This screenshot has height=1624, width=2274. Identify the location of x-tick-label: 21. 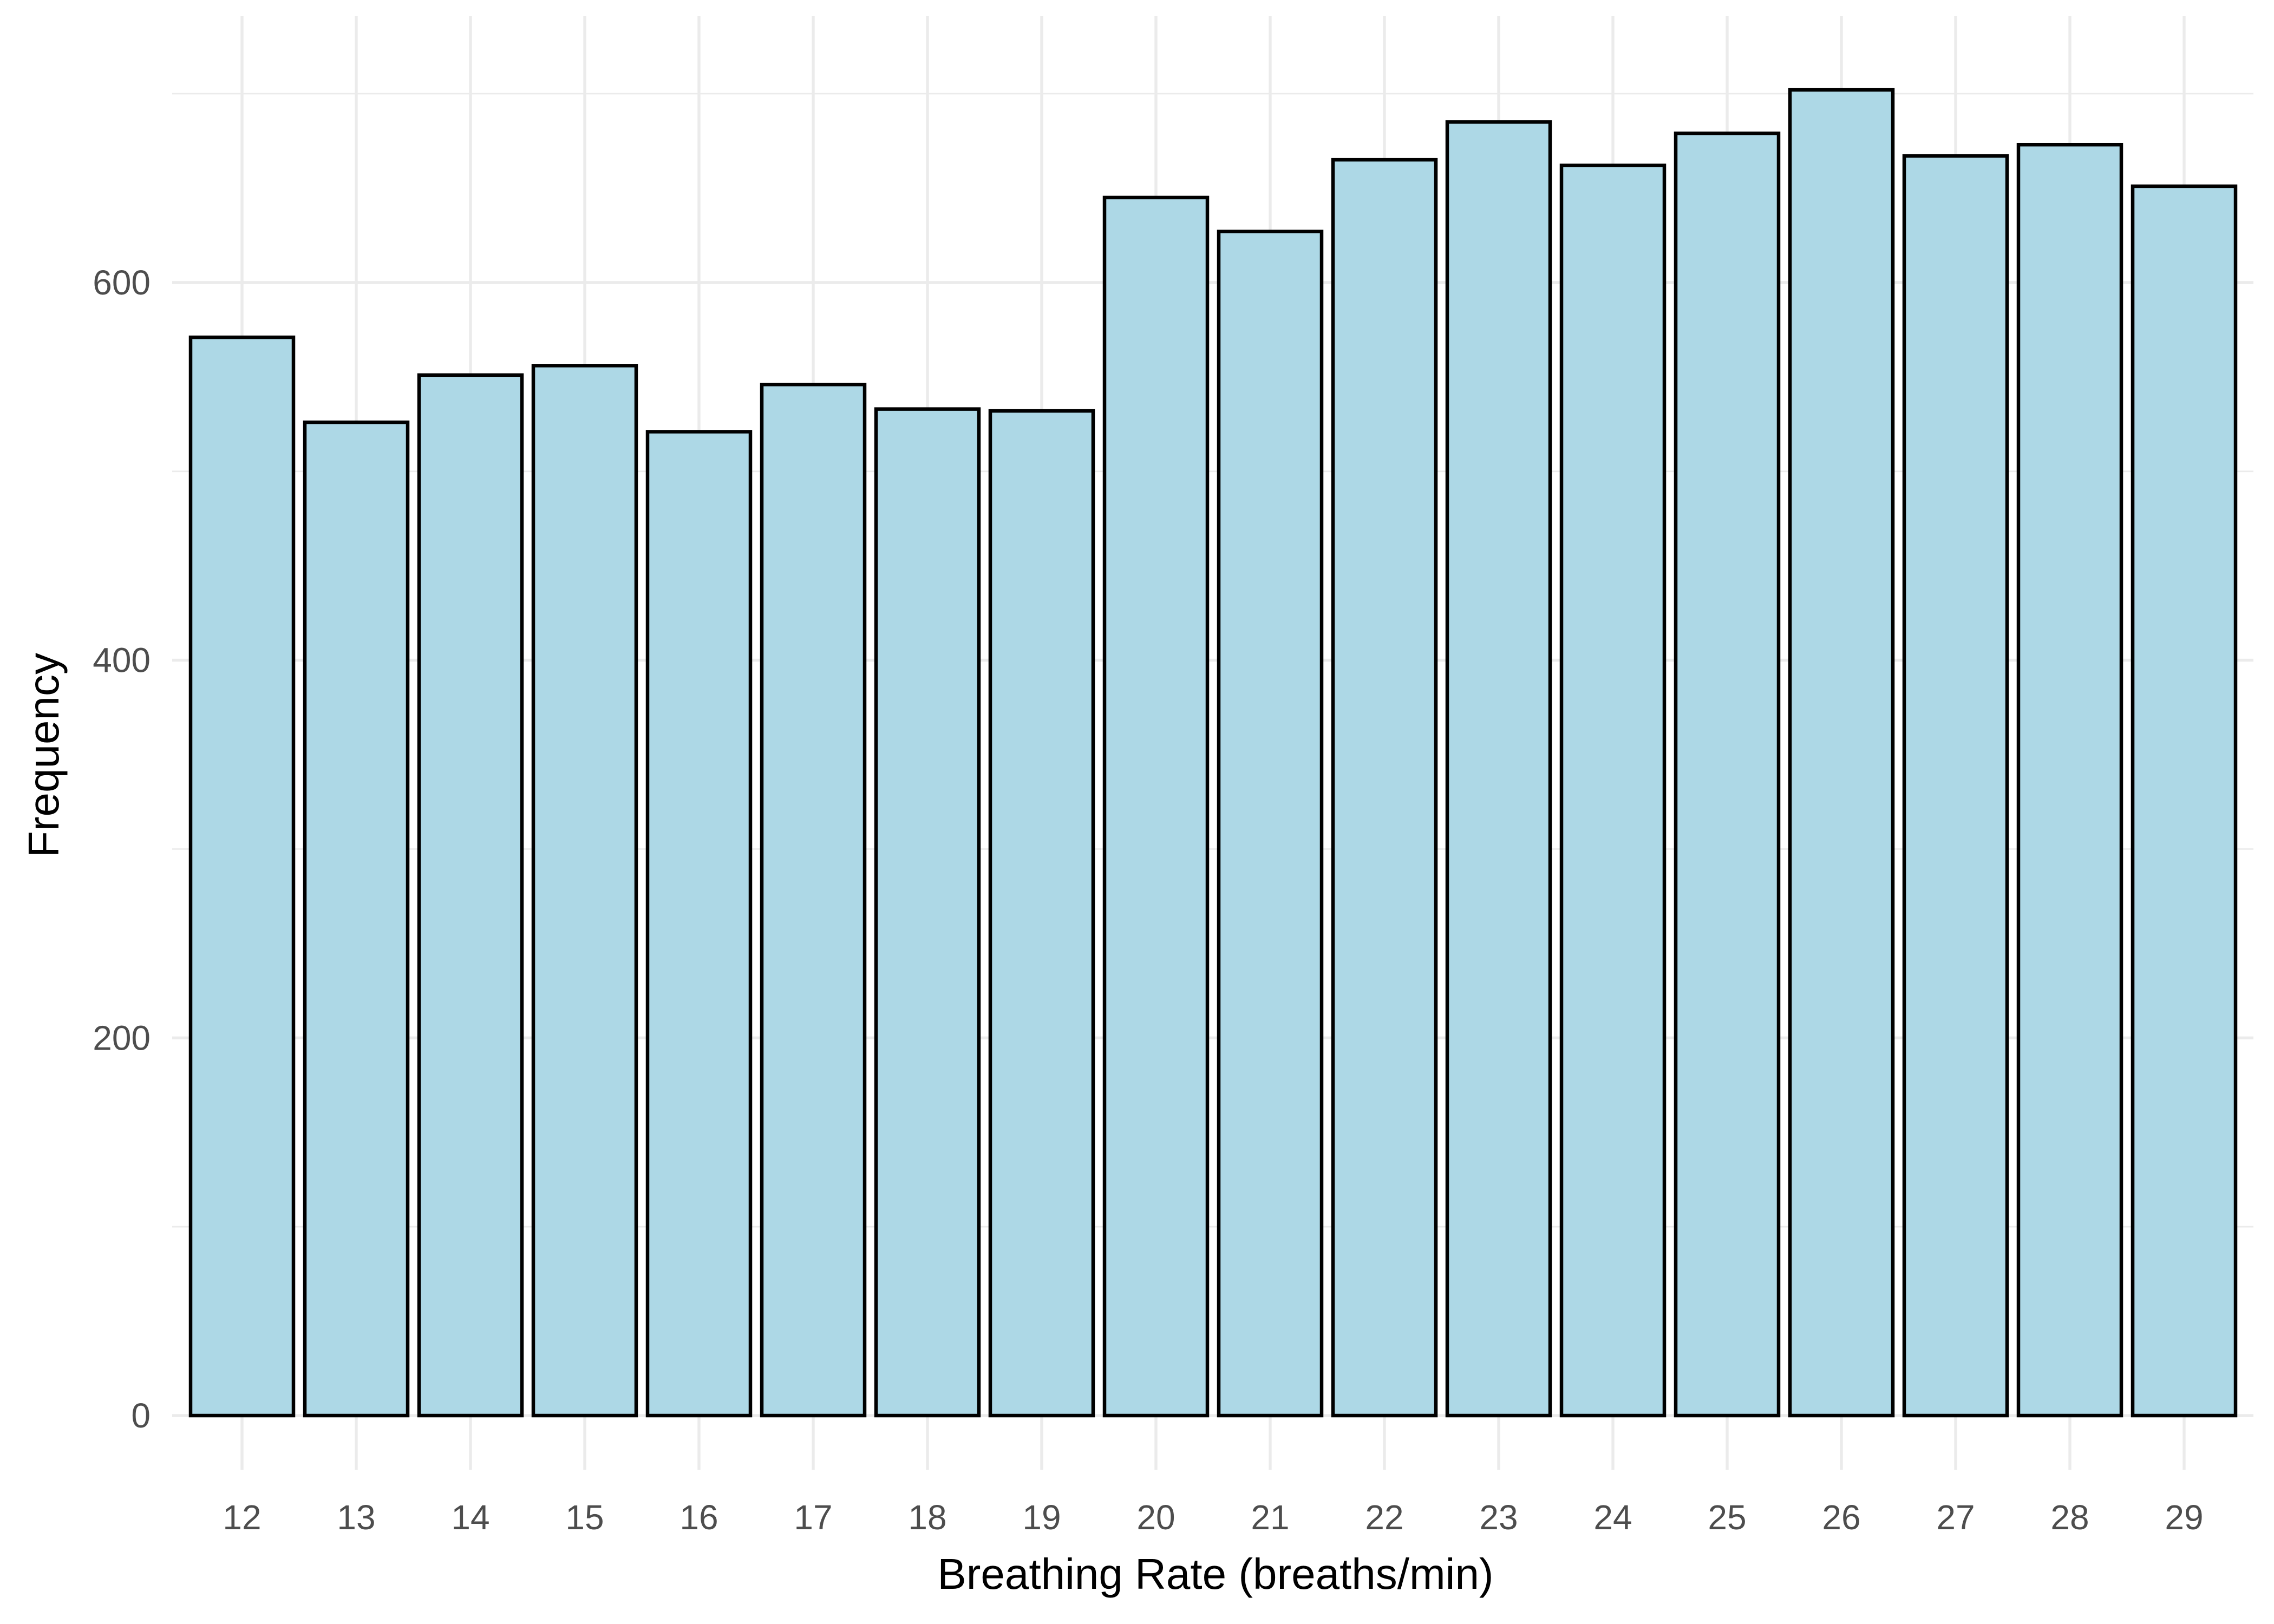
(1270, 1518).